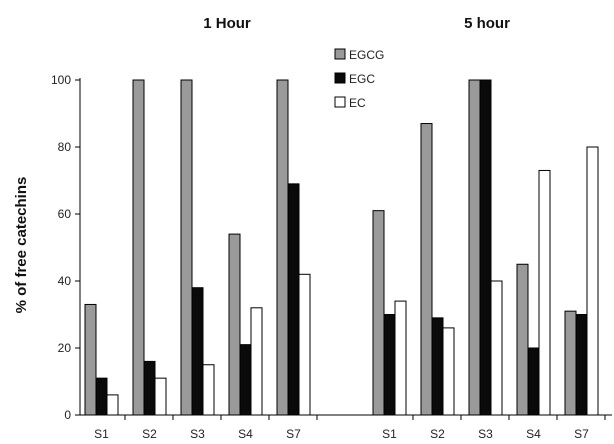 The image size is (614, 444). I want to click on bar-5h-s4-egc, so click(533, 381).